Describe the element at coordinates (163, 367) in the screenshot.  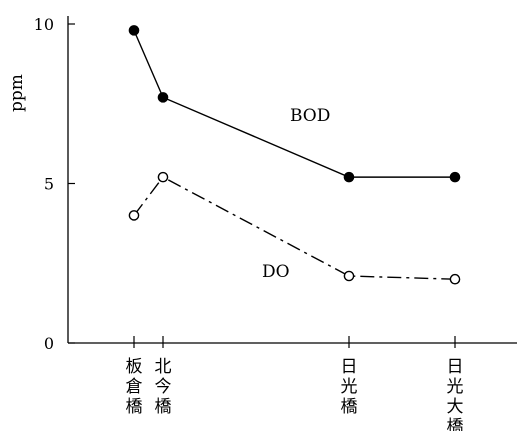
I see `x-tick-label-char: 北` at that location.